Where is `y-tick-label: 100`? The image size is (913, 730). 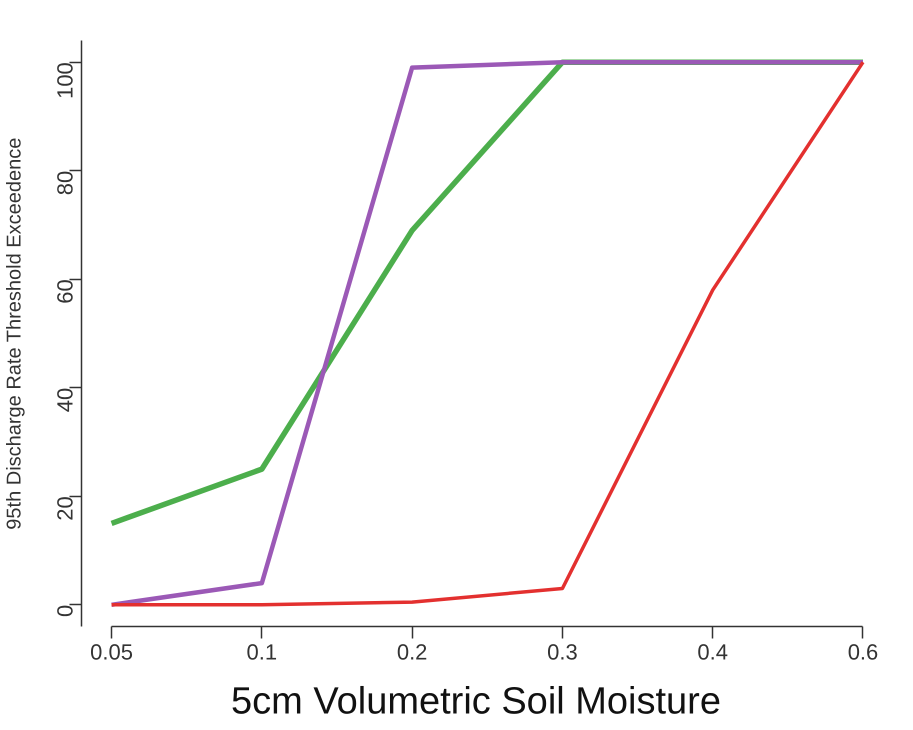 y-tick-label: 100 is located at coordinates (65, 80).